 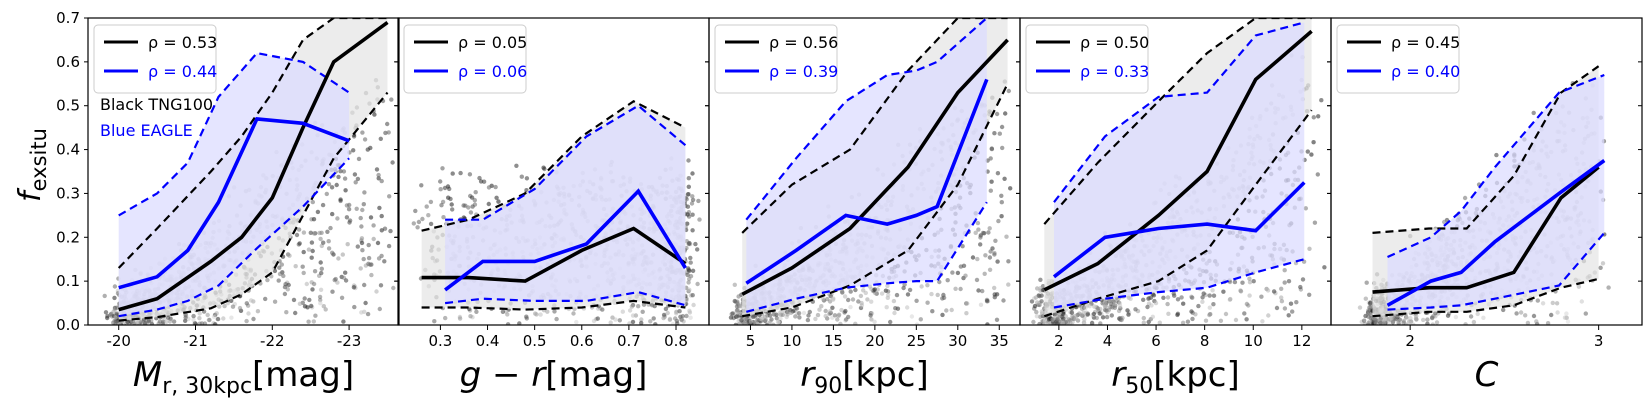 What do you see at coordinates (155, 59) in the screenshot?
I see `legend: ρ = 0.53ρ = 0.44` at bounding box center [155, 59].